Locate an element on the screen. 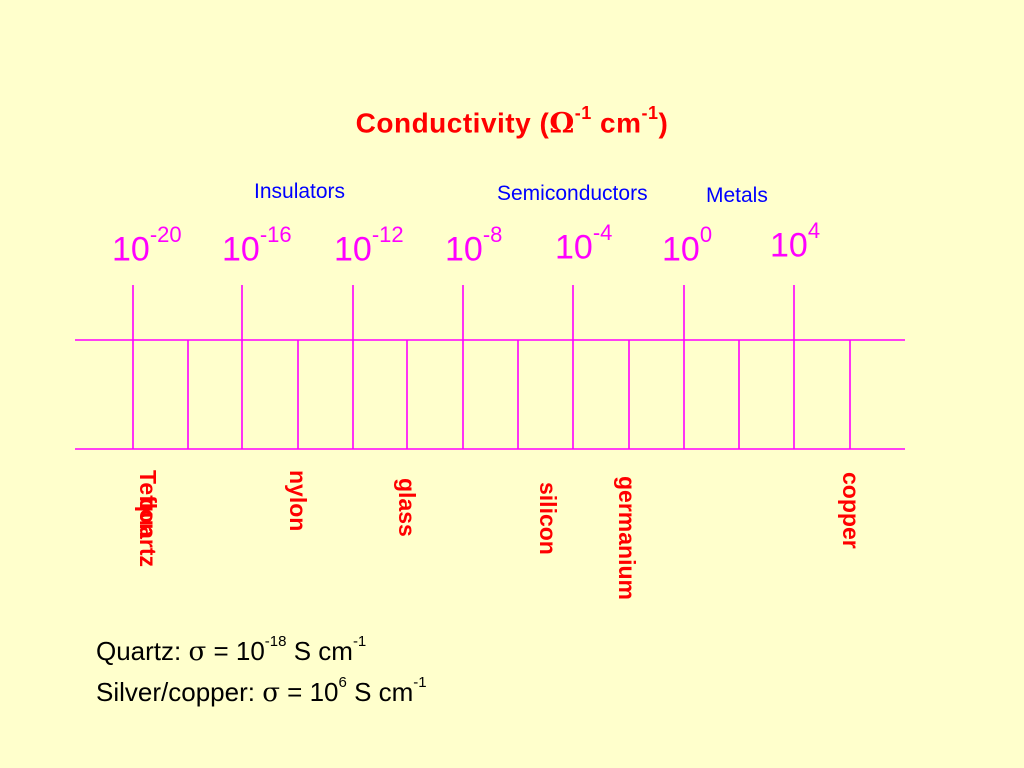  material-quartz: quartz is located at coordinates (148, 532).